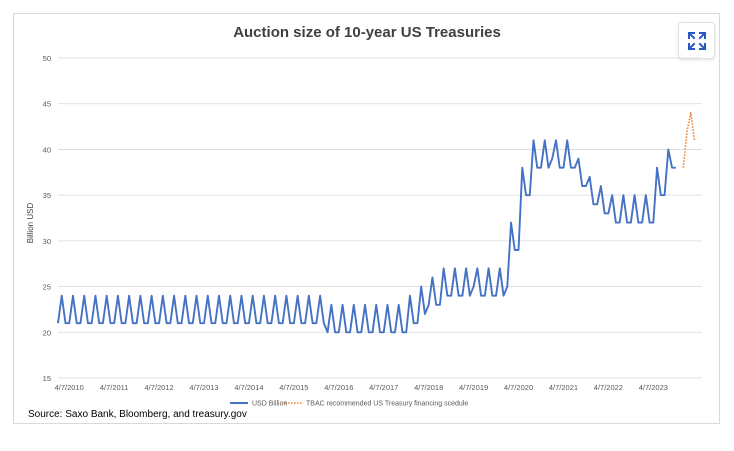 Image resolution: width=734 pixels, height=451 pixels. What do you see at coordinates (367, 32) in the screenshot?
I see `chart-title: Auction size of 10-year US Treasuries` at bounding box center [367, 32].